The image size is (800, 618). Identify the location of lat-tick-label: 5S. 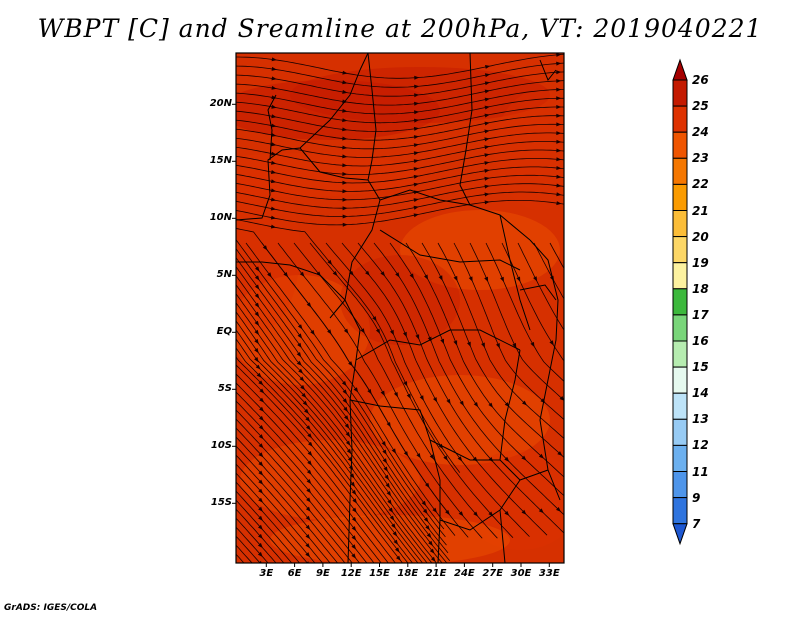
(224, 389).